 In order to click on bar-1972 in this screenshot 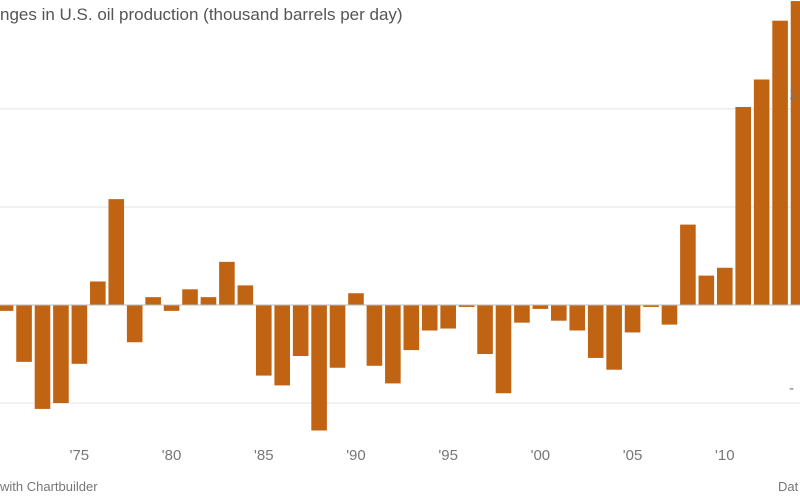, I will do `click(24, 333)`.